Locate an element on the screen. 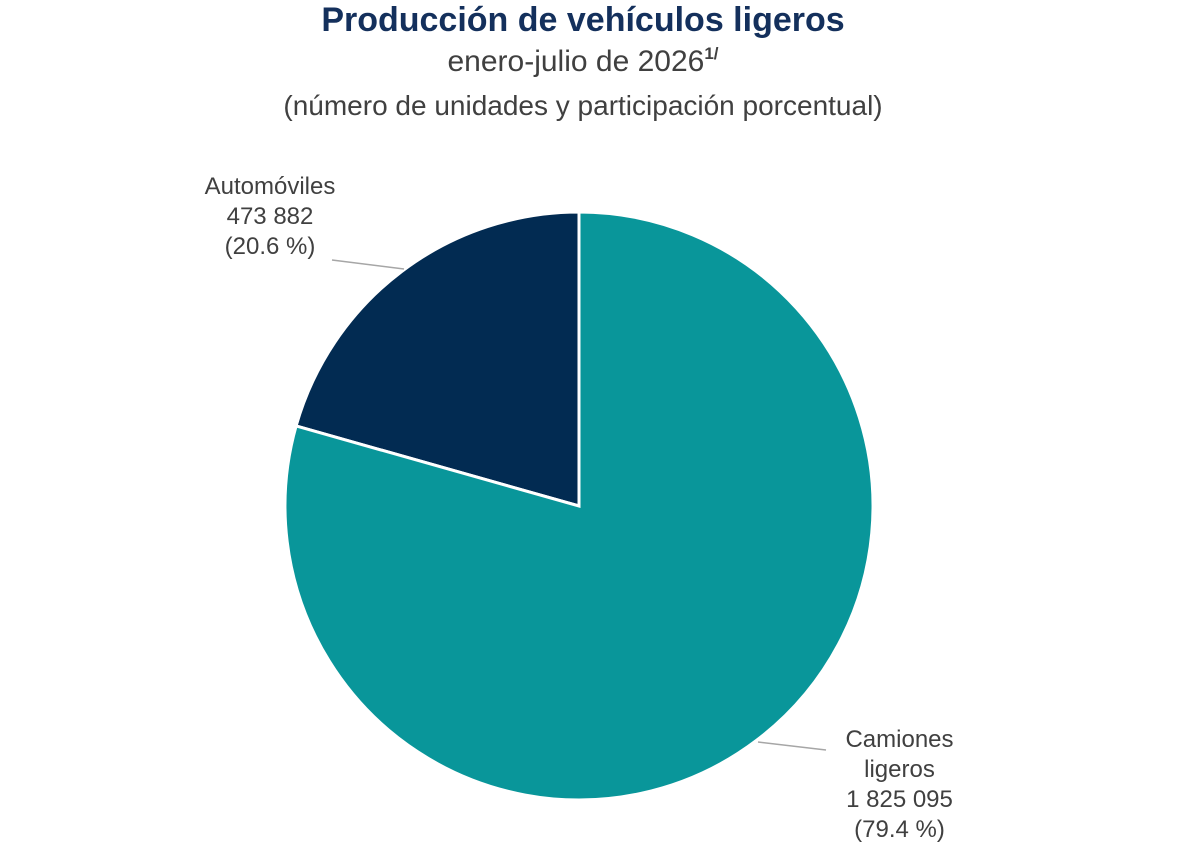 This screenshot has height=868, width=1200. label-camiones-name-line1: Camiones is located at coordinates (899, 739).